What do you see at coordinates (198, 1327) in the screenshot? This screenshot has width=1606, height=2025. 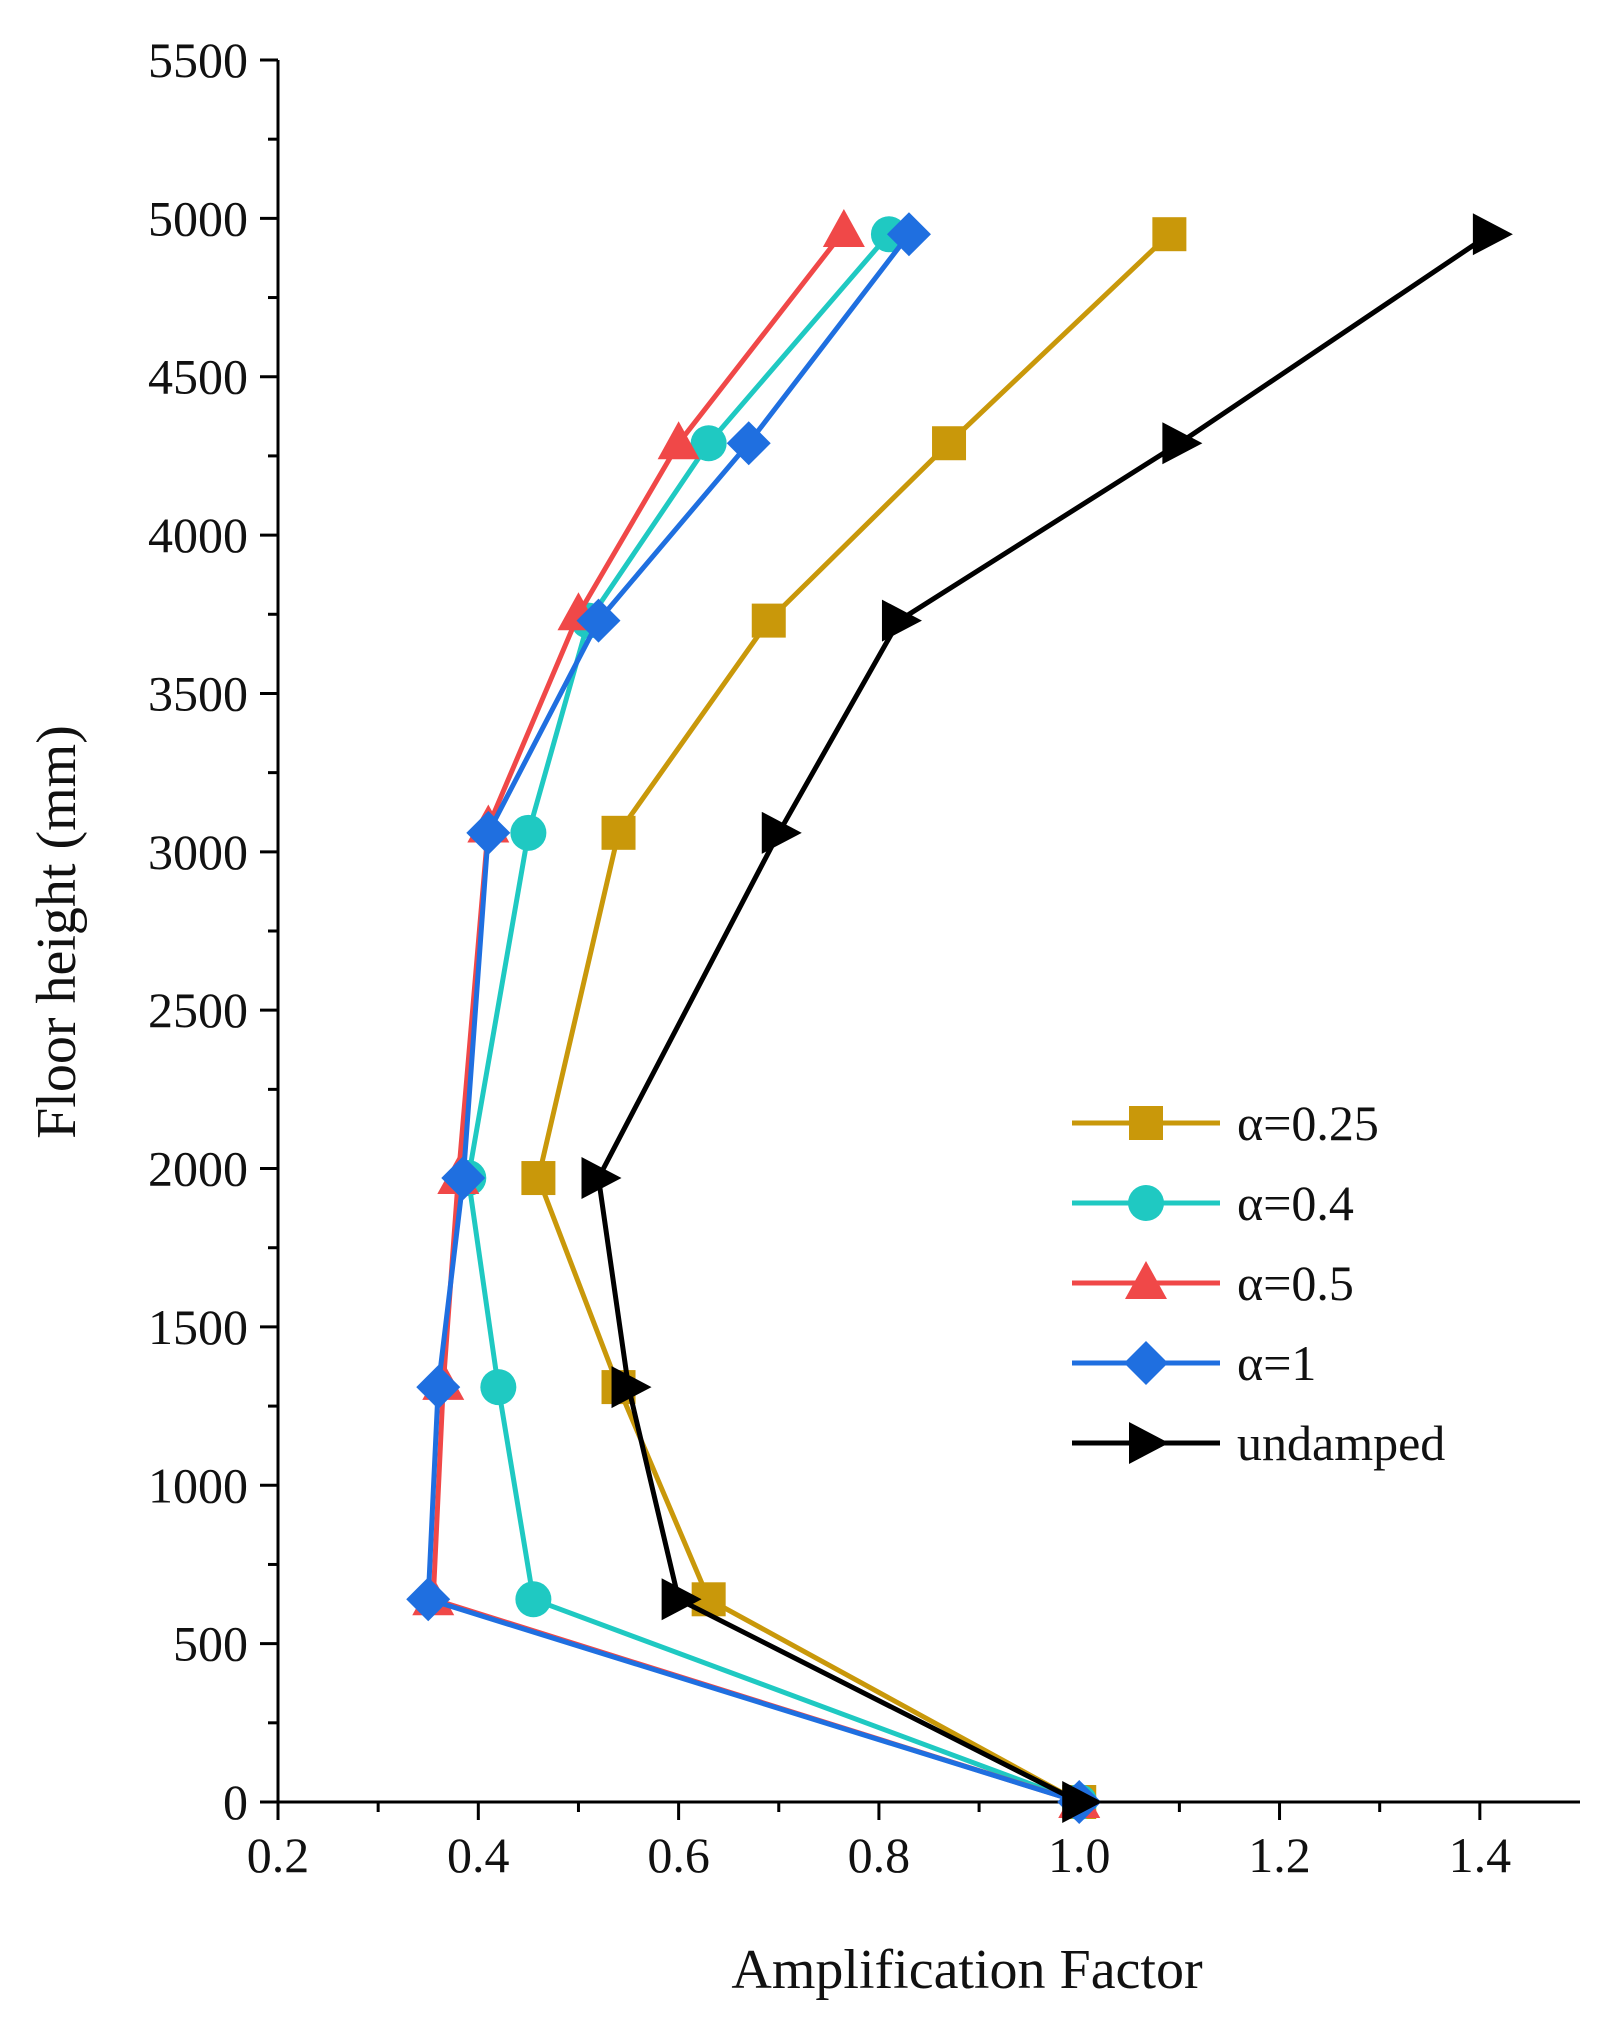 I see `y-tick-label: 1500` at bounding box center [198, 1327].